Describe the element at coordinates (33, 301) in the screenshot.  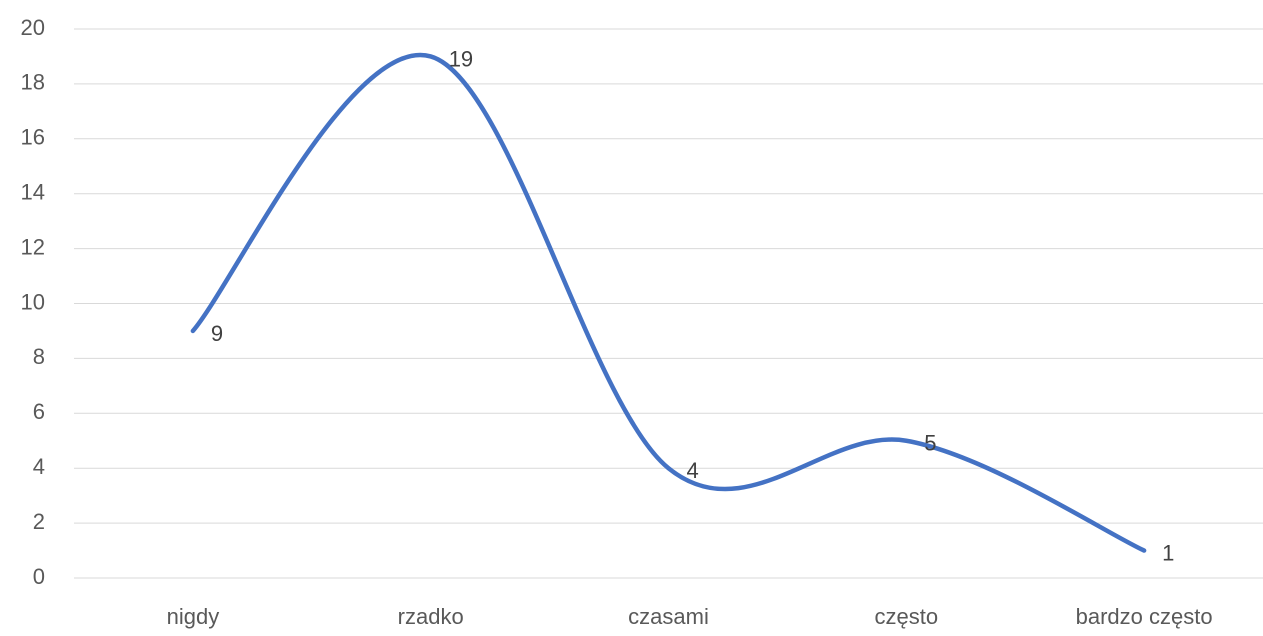
I see `y-tick-label: 10` at that location.